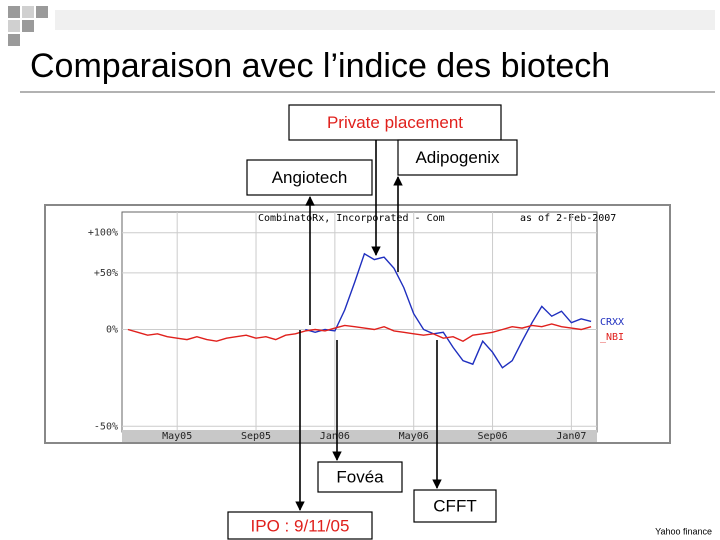 The height and width of the screenshot is (540, 720). I want to click on slide-title: Comparaison avec l’indice des biotech, so click(320, 66).